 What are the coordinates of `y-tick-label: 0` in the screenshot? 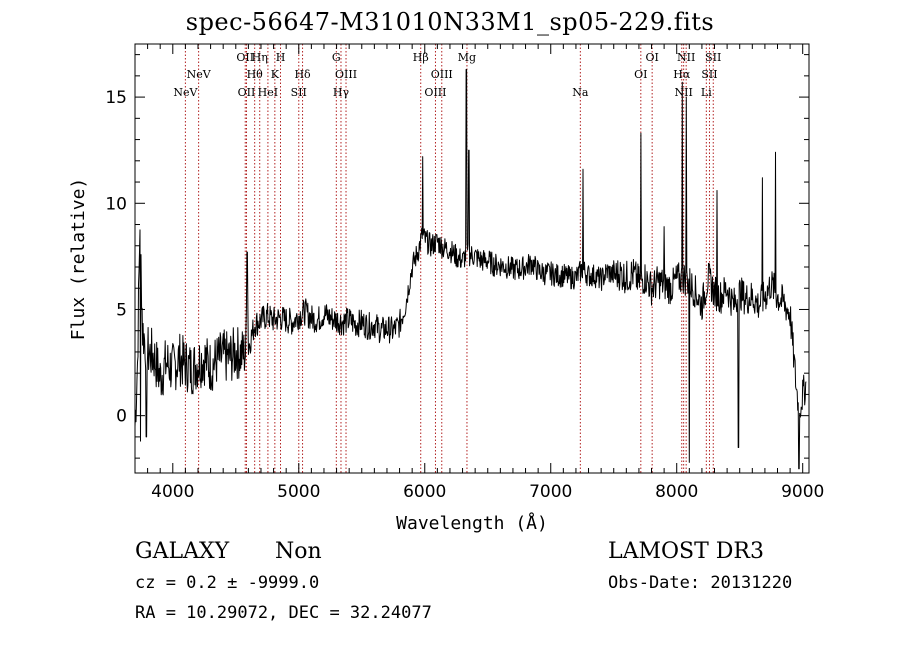 It's located at (121, 417).